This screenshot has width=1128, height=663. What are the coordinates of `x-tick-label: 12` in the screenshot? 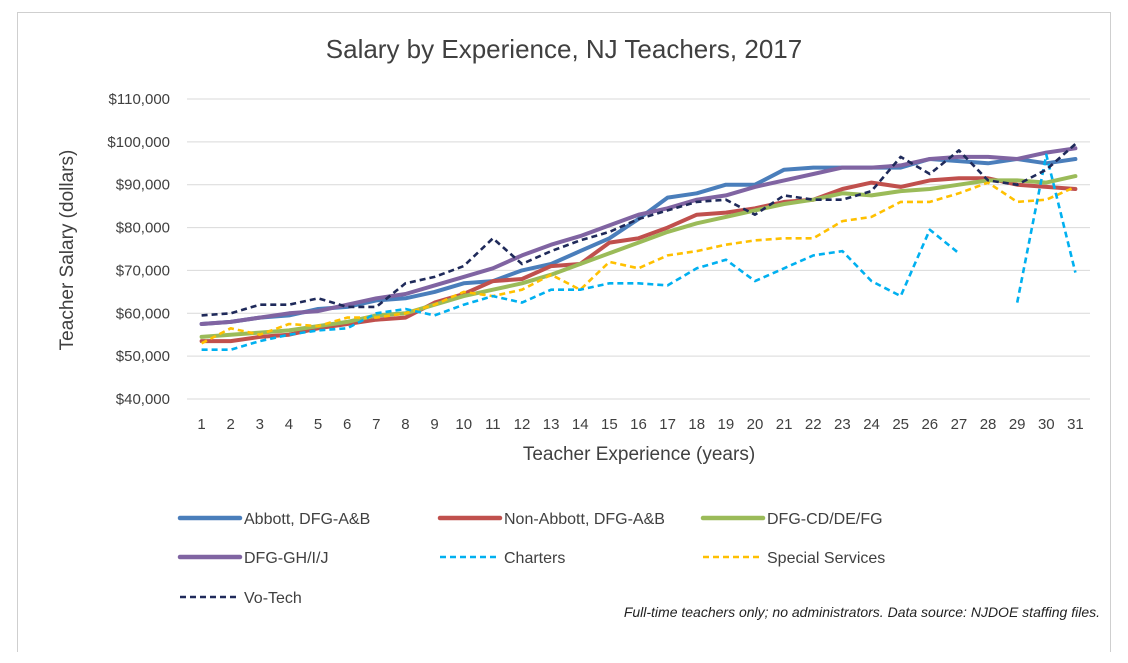 It's located at (522, 424).